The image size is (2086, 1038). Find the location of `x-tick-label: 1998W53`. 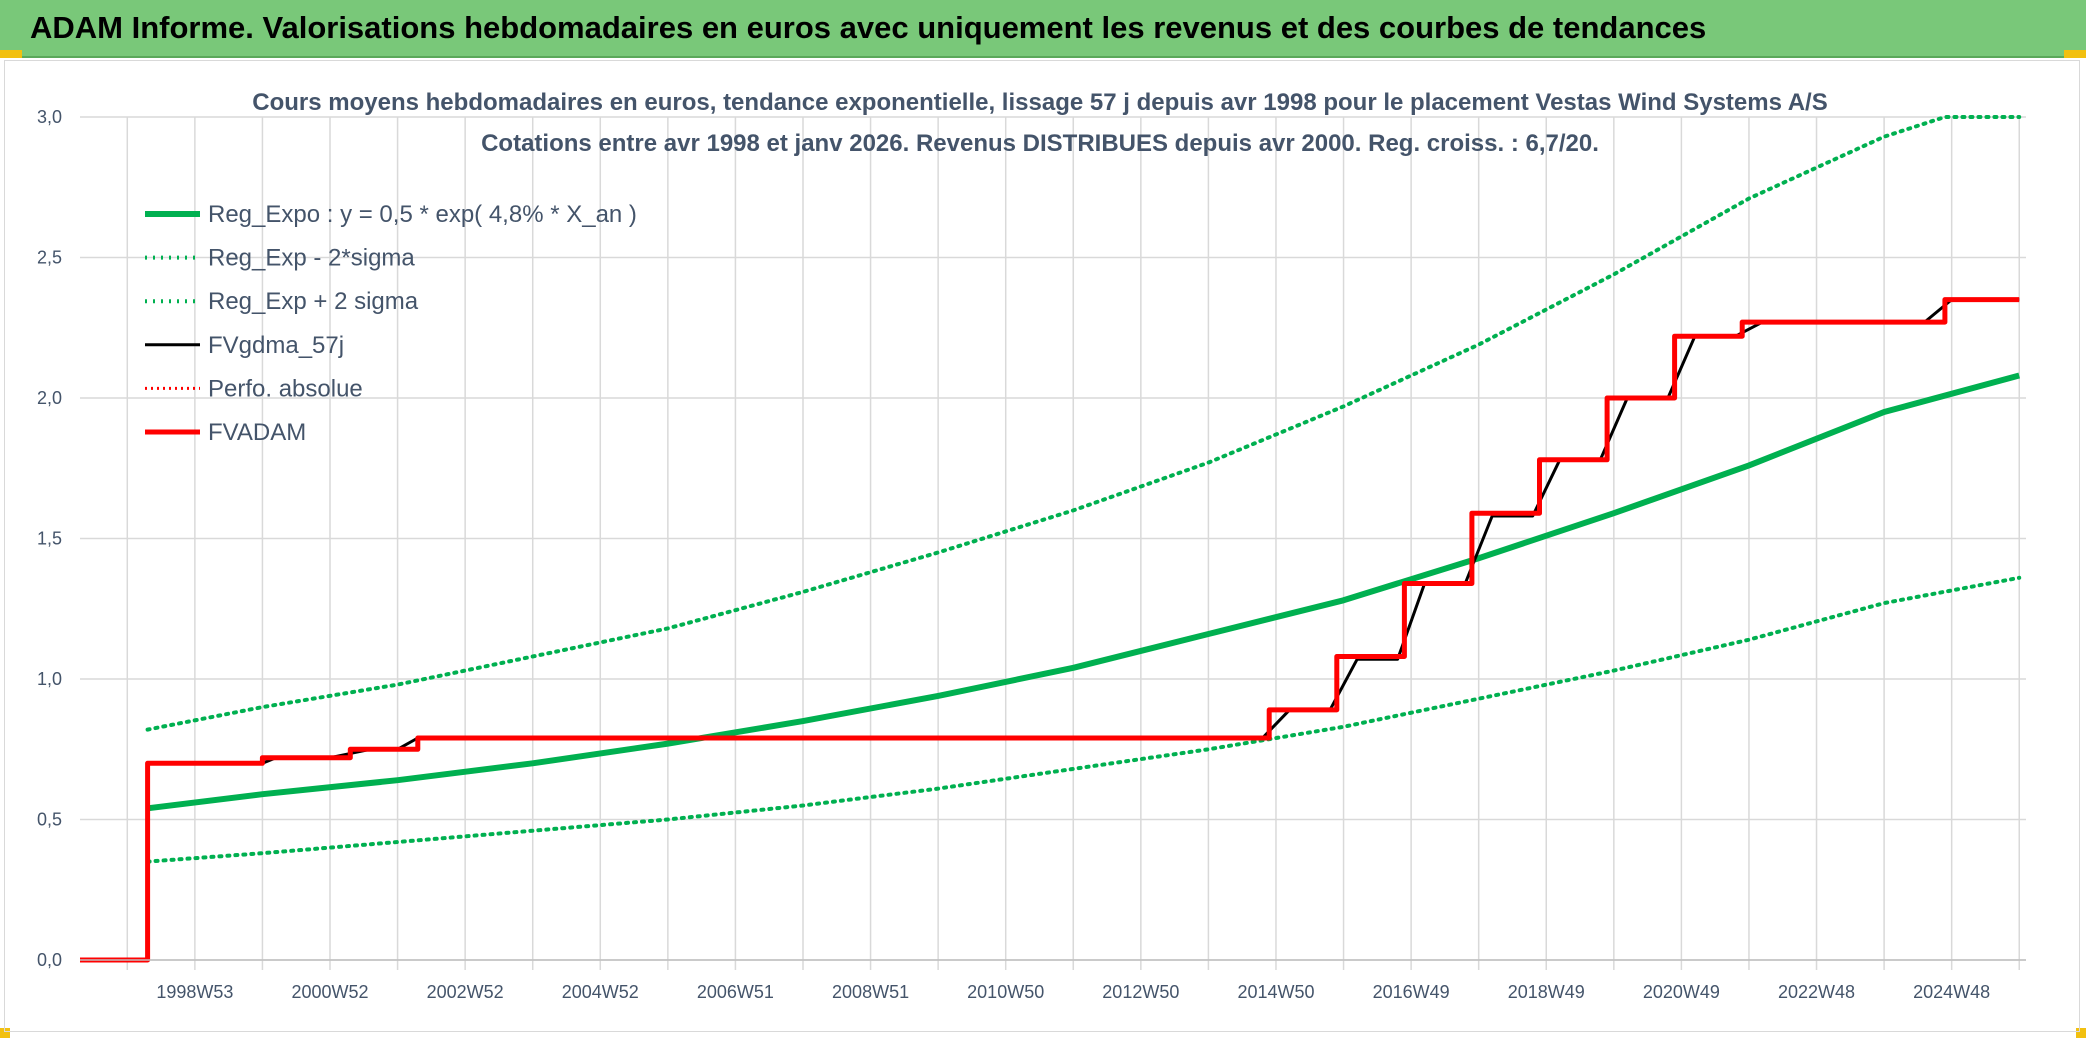

x-tick-label: 1998W53 is located at coordinates (194, 992).